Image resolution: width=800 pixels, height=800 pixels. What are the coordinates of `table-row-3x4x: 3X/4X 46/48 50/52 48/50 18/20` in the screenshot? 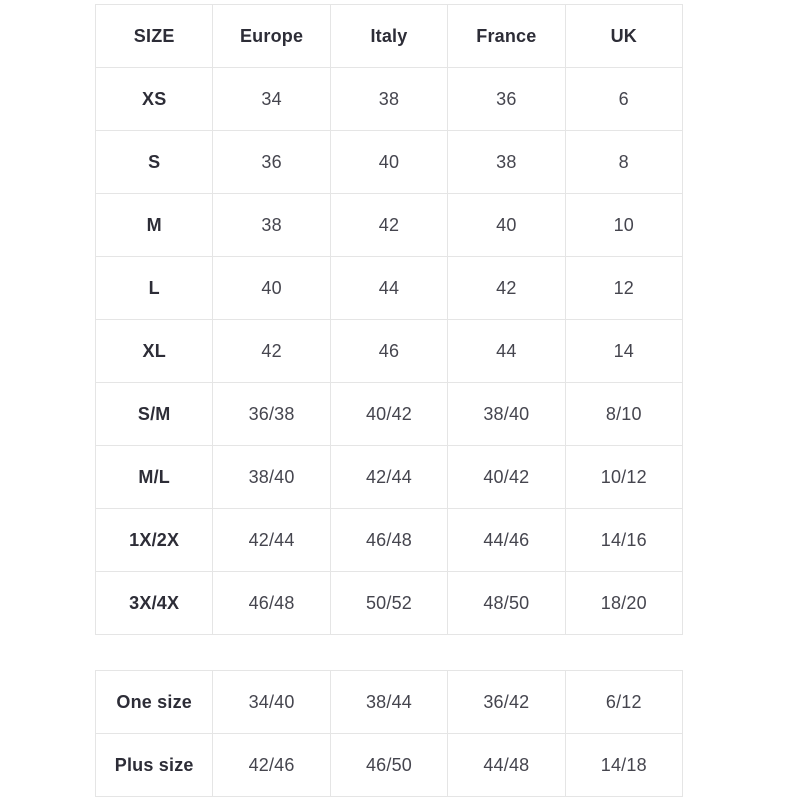 It's located at (389, 603).